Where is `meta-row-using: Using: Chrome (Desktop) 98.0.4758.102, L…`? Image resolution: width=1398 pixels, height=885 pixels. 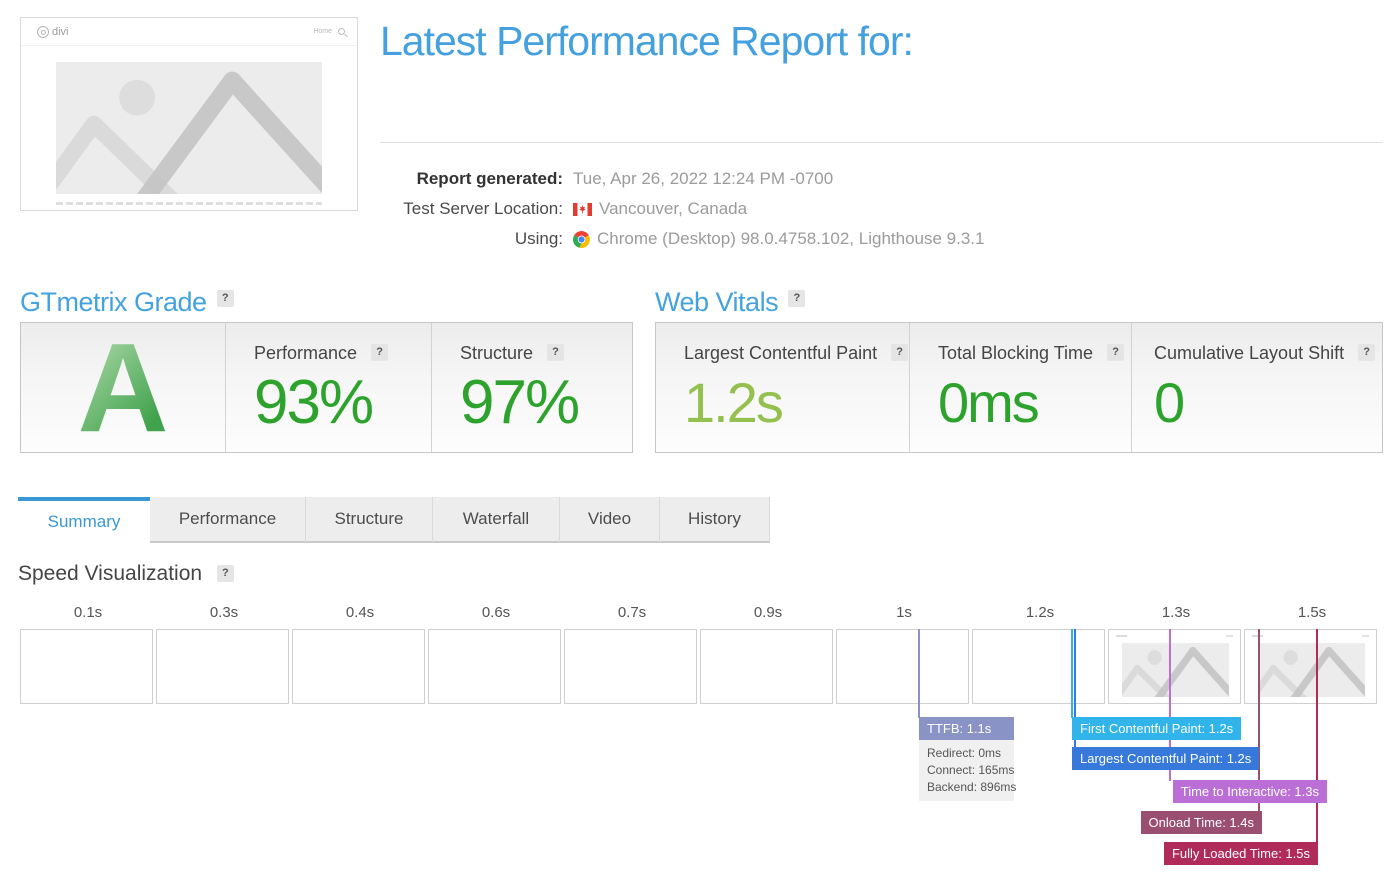
meta-row-using: Using: Chrome (Desktop) 98.0.4758.102, L… is located at coordinates (682, 239).